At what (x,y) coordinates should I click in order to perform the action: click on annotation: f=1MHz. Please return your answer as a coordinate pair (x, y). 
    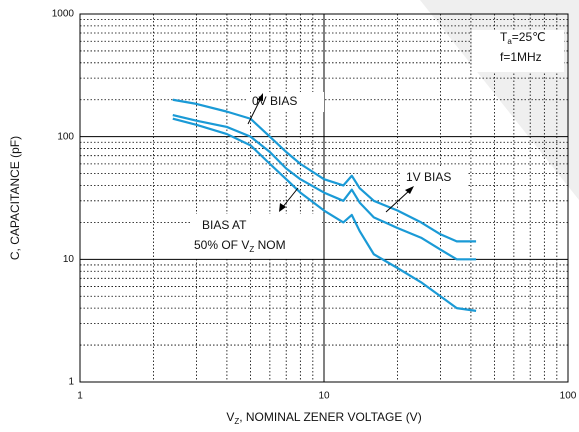
    Looking at the image, I should click on (521, 57).